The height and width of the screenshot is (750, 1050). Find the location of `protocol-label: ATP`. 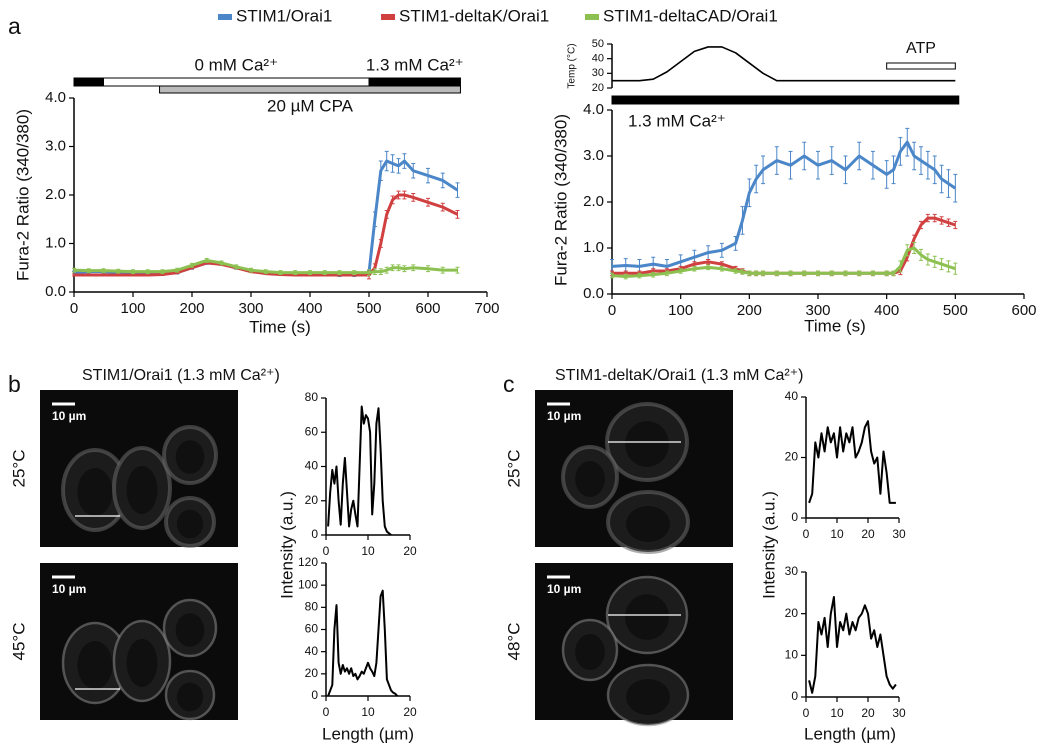

protocol-label: ATP is located at coordinates (921, 48).